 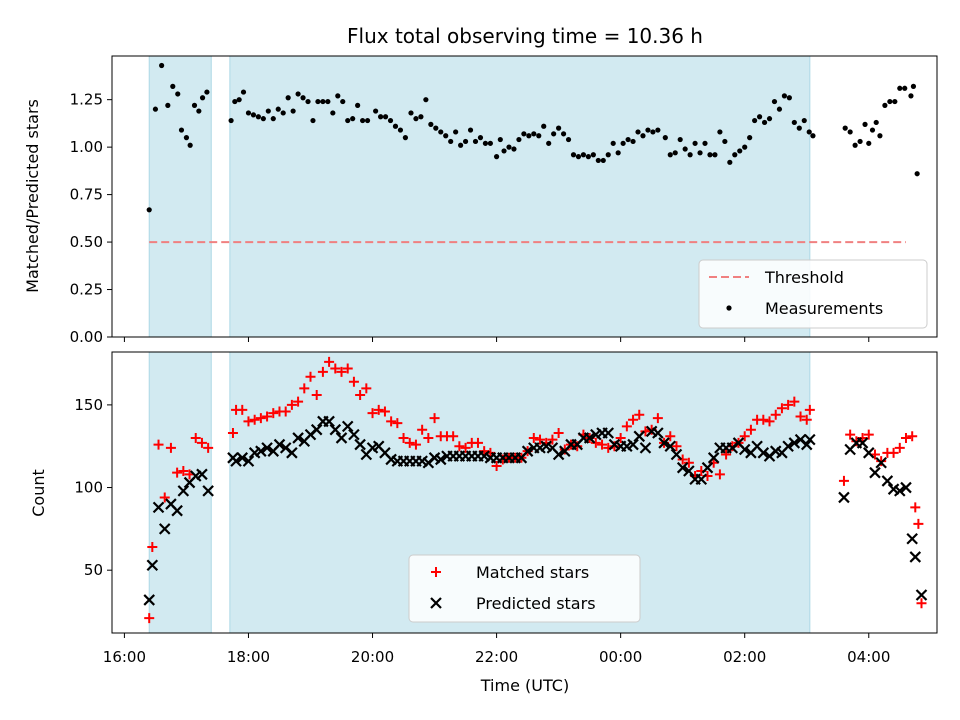 What do you see at coordinates (86, 147) in the screenshot?
I see `y-tick-label: 1.00` at bounding box center [86, 147].